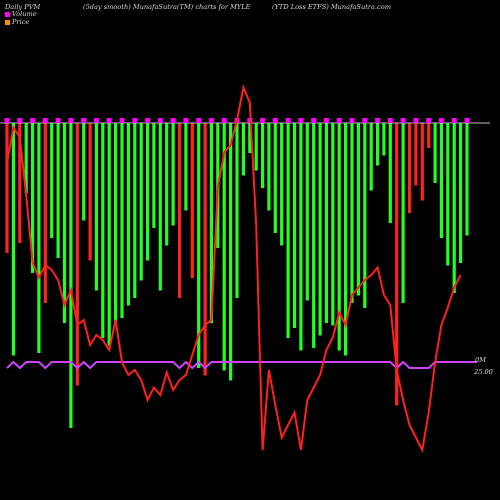 The height and width of the screenshot is (500, 500). Describe the element at coordinates (237, 120) in the screenshot. I see `volume-markers` at that location.